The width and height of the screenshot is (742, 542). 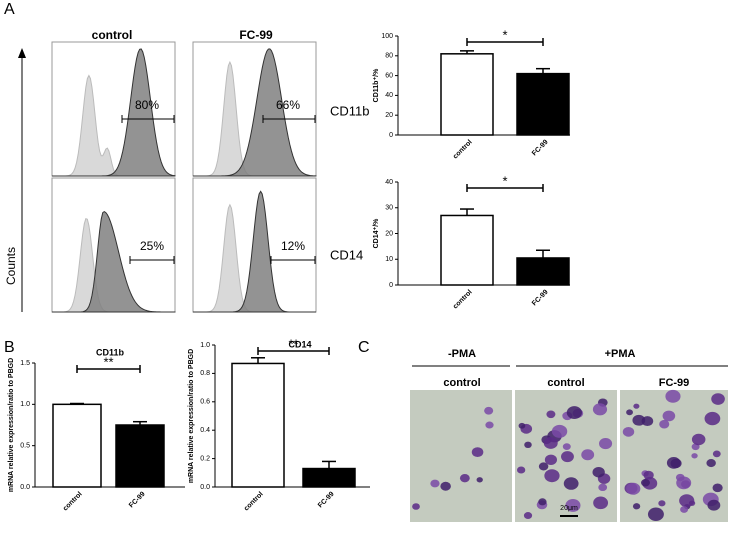 What do you see at coordinates (569, 435) in the screenshot?
I see `micrographs: -PMA +PMA control control FC-99 20μm` at bounding box center [569, 435].